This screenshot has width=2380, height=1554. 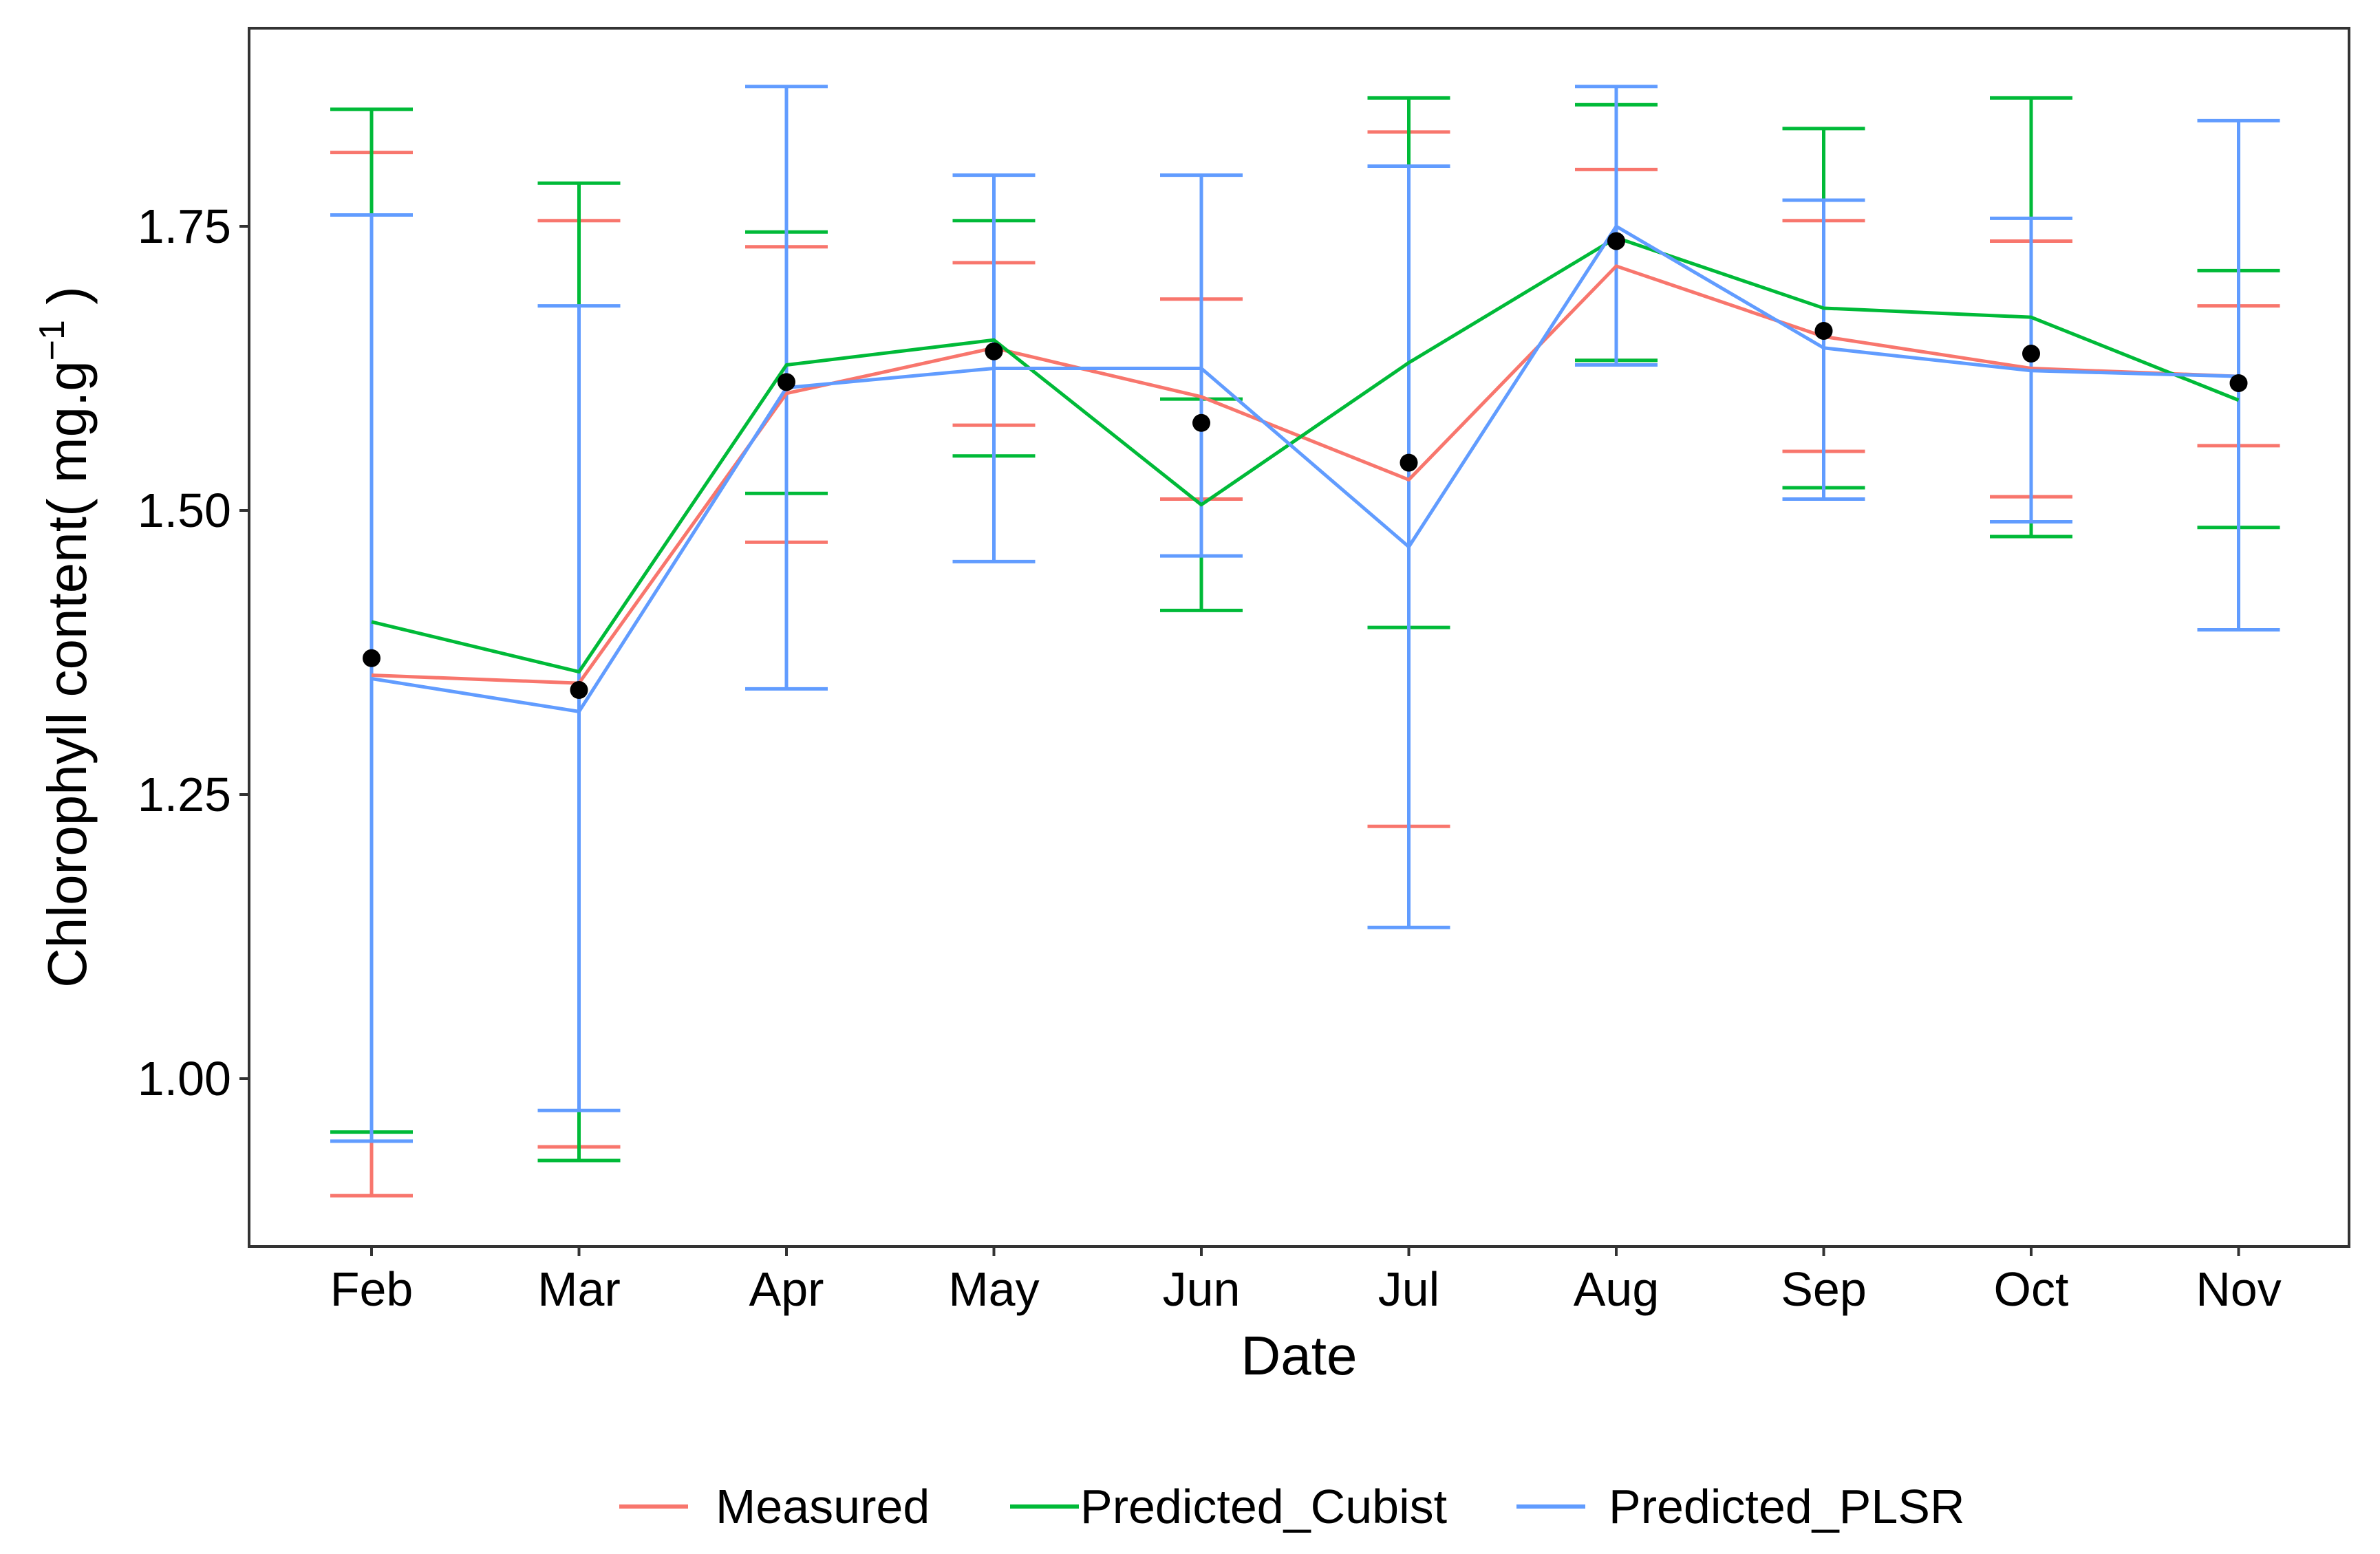 What do you see at coordinates (1201, 366) in the screenshot?
I see `errorbar-predicted-plsr-jun` at bounding box center [1201, 366].